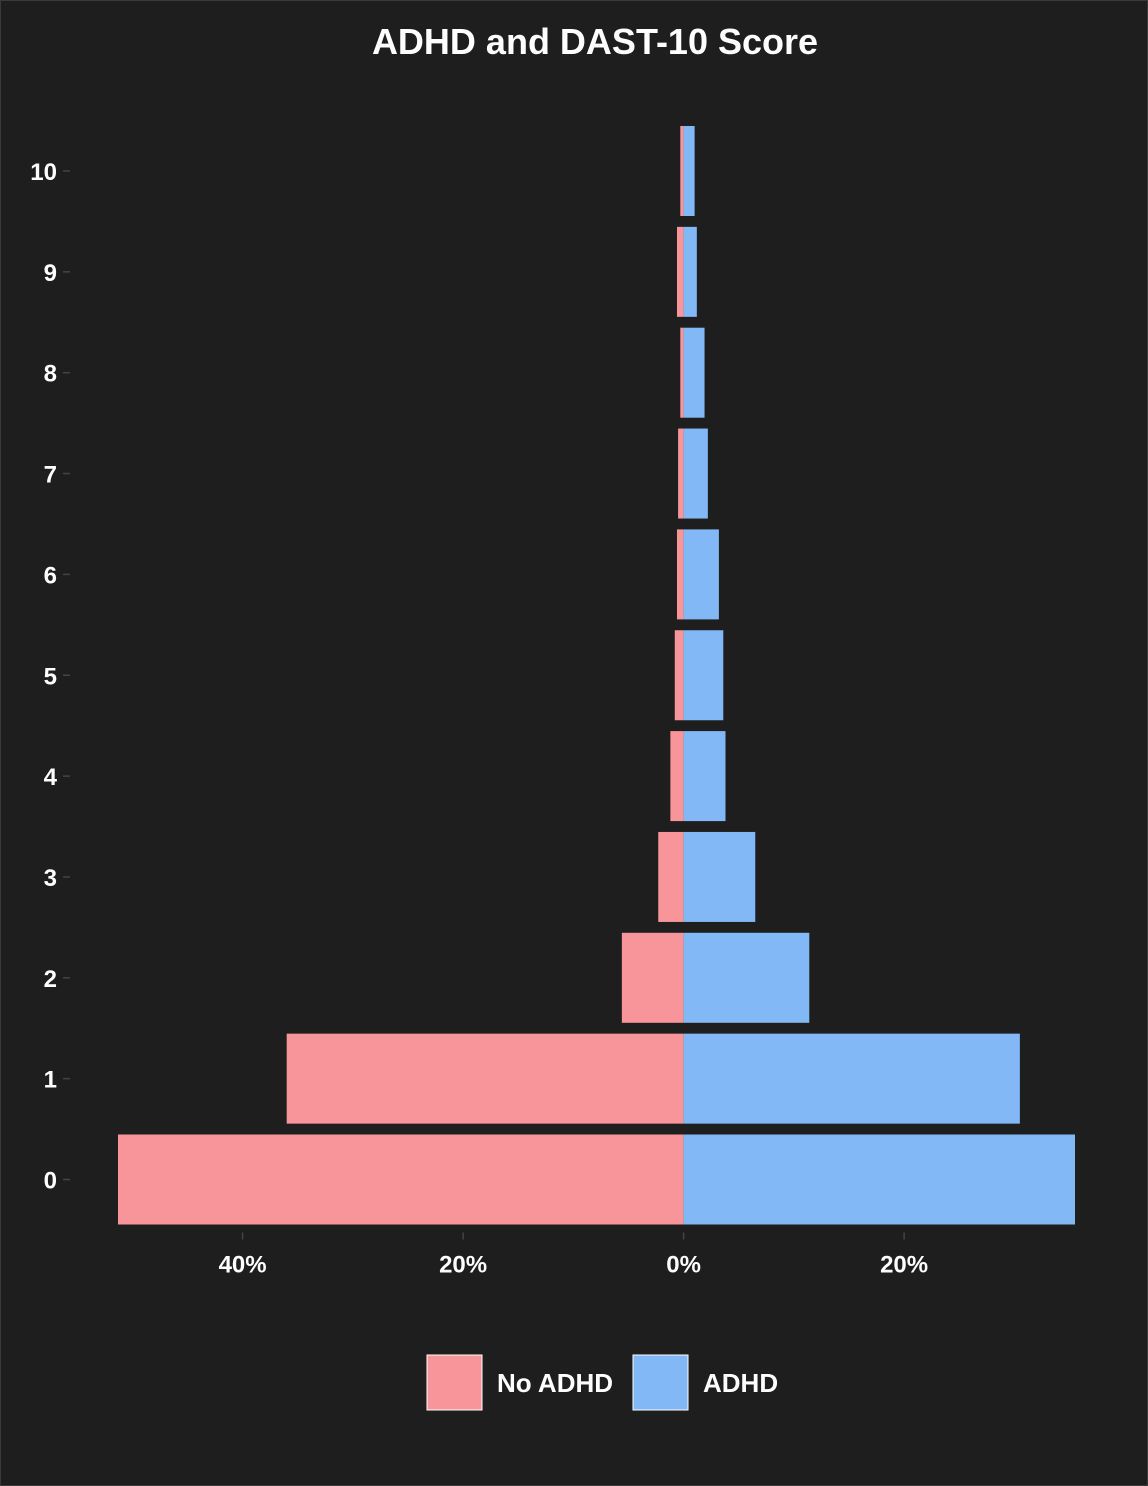 The image size is (1148, 1486). What do you see at coordinates (43, 172) in the screenshot?
I see `y-tick-label: 10` at bounding box center [43, 172].